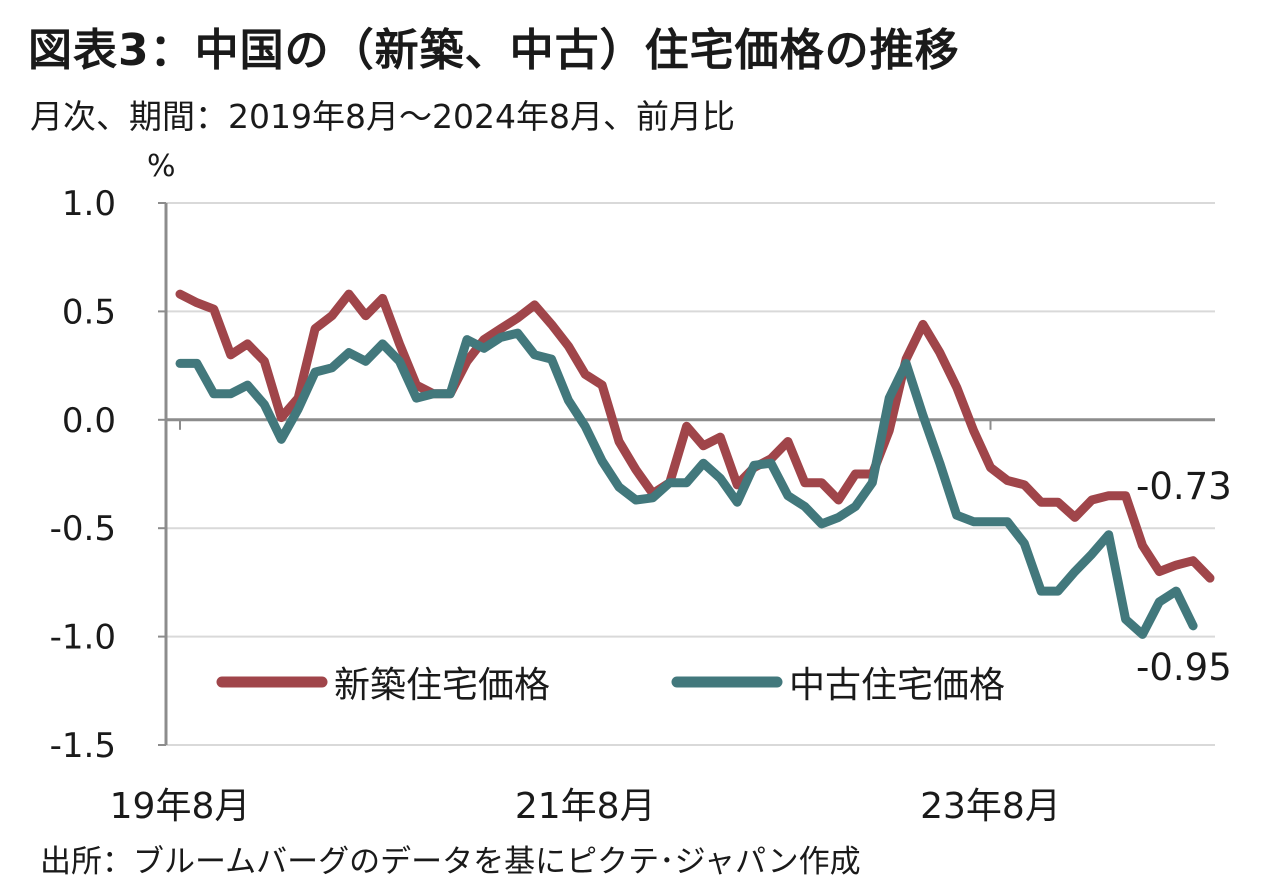  I want to click on x-tick-labels: 19年8月 21年8月 23年8月, so click(585, 806).